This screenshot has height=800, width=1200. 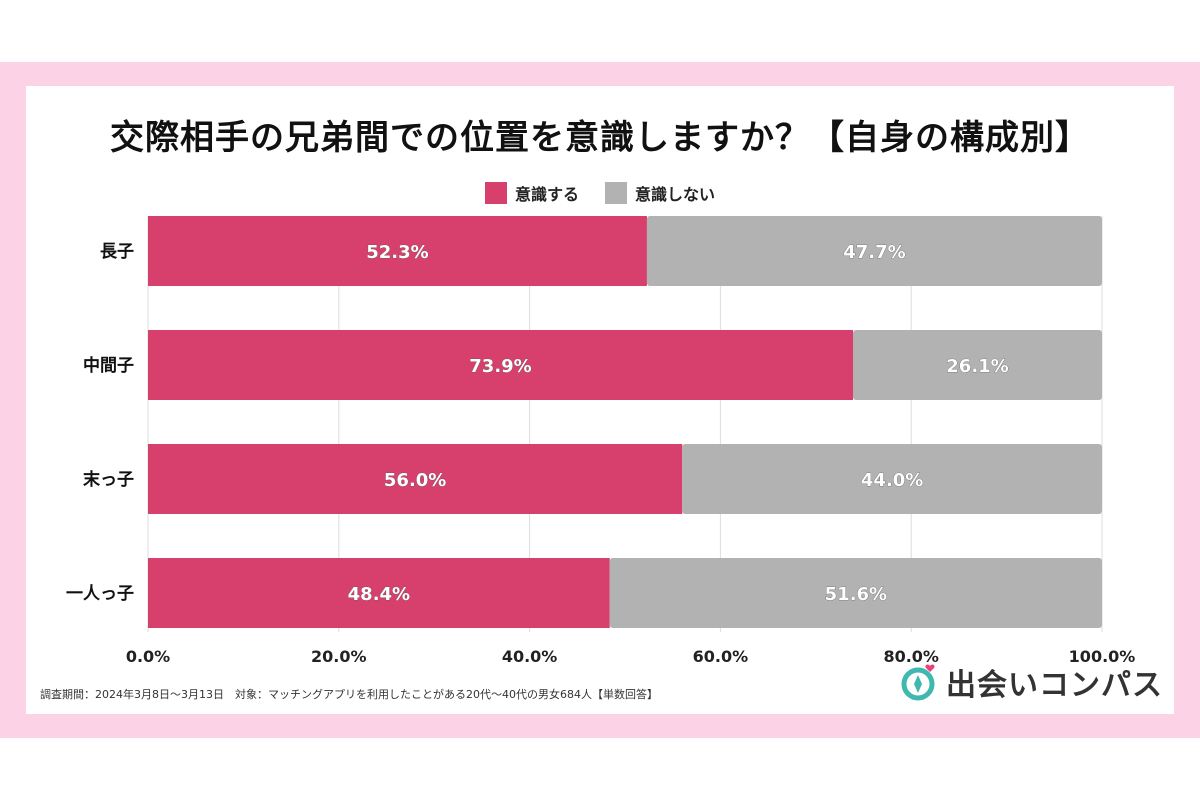 I want to click on data-label: 56.0%, so click(x=415, y=480).